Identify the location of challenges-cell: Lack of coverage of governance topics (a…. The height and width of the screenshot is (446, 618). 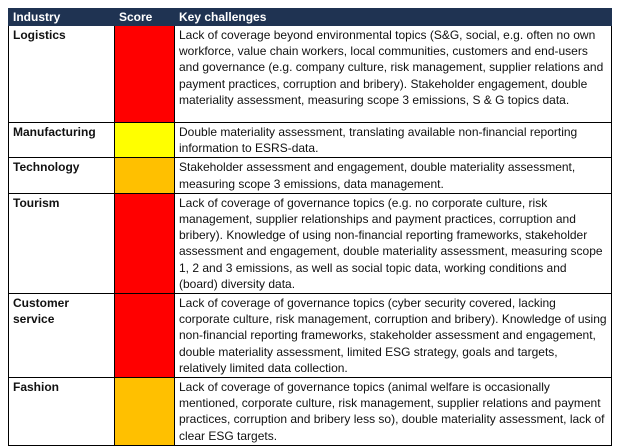
(393, 411).